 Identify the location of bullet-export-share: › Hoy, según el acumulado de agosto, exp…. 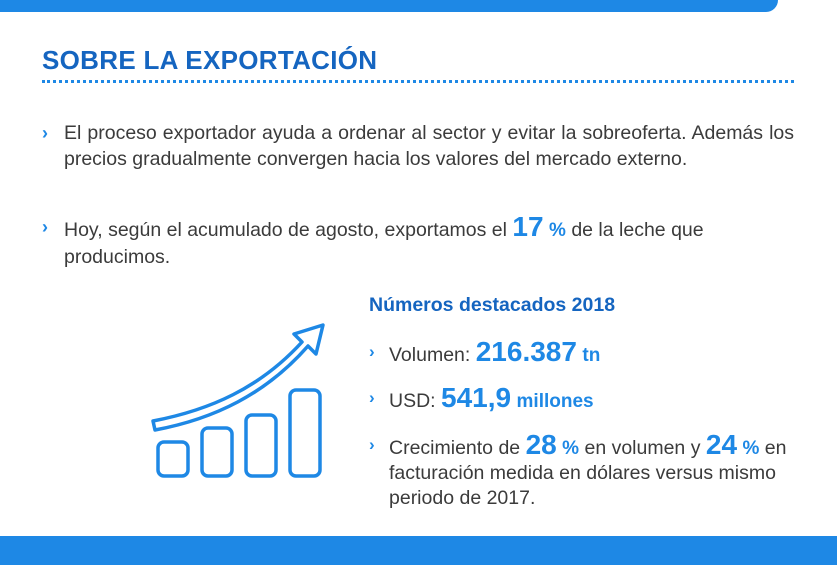
(418, 240).